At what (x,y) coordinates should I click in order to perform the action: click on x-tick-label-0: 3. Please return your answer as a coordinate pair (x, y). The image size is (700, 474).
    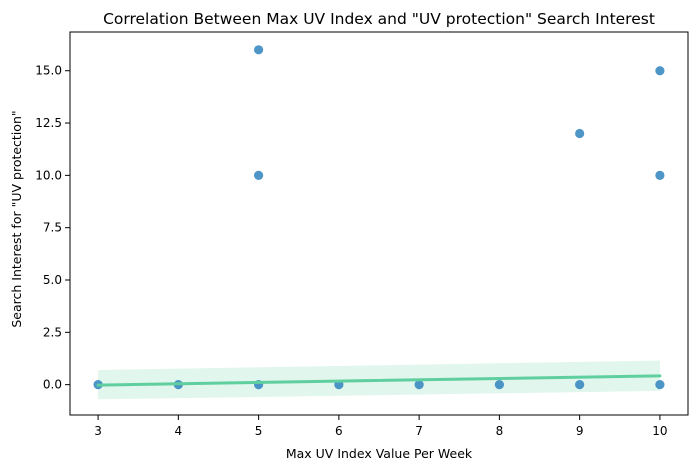
    Looking at the image, I should click on (98, 431).